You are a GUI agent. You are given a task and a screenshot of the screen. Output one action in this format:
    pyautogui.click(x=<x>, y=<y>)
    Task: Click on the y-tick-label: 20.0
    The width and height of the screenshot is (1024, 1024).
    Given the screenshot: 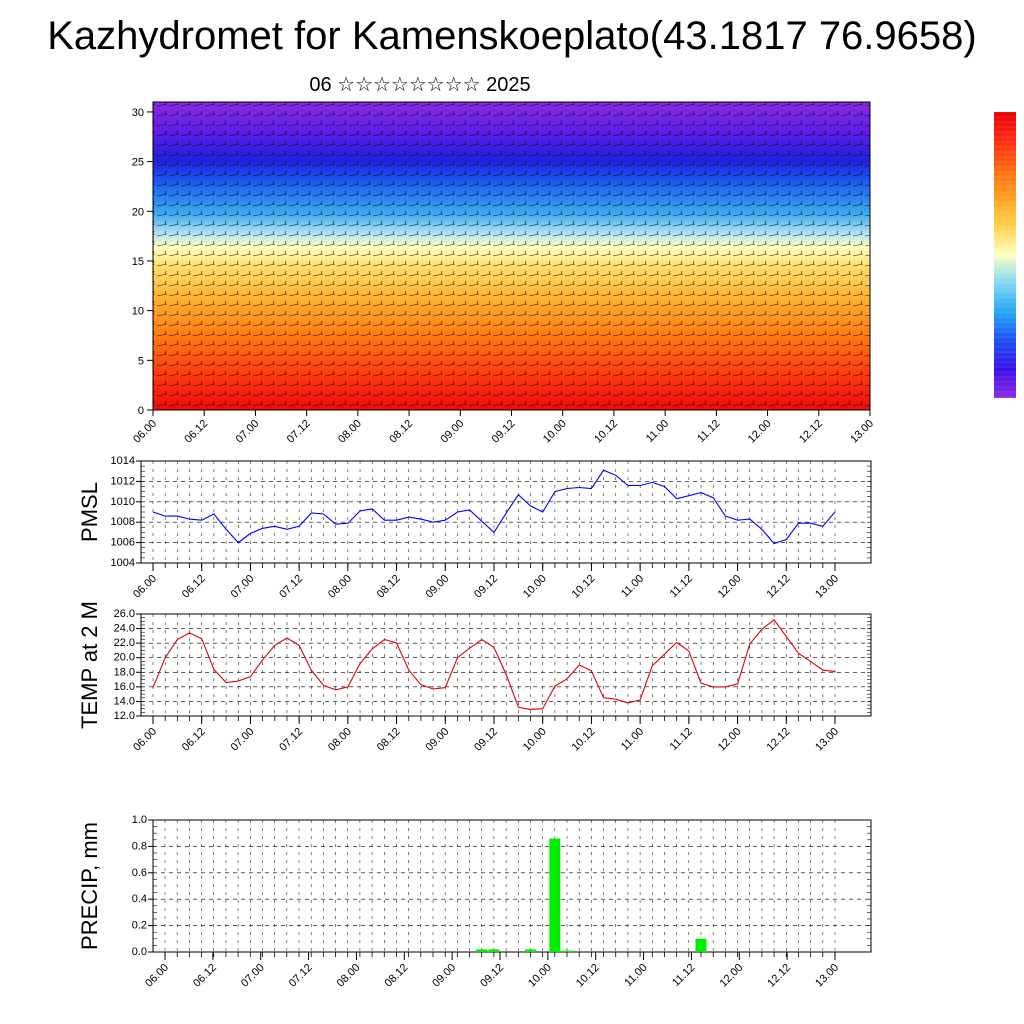 What is the action you would take?
    pyautogui.click(x=124, y=658)
    